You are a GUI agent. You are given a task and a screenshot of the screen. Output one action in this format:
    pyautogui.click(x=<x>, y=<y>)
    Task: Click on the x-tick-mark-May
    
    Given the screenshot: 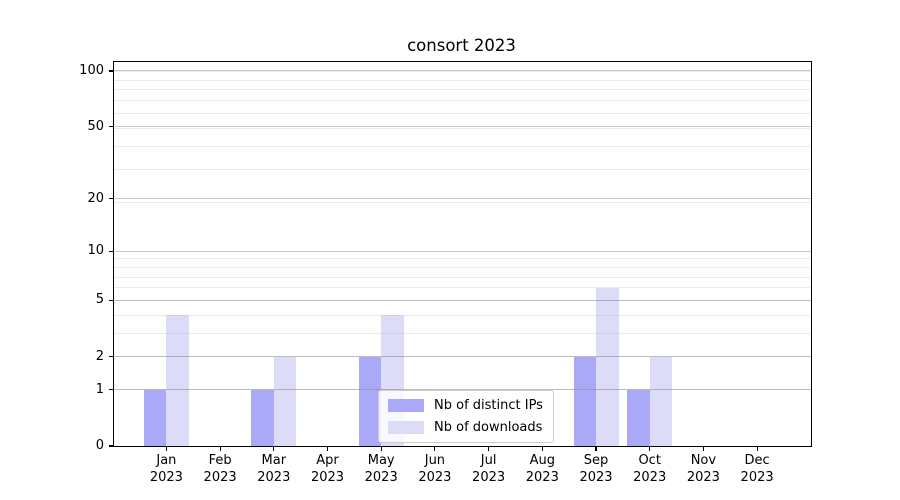 What is the action you would take?
    pyautogui.click(x=381, y=448)
    